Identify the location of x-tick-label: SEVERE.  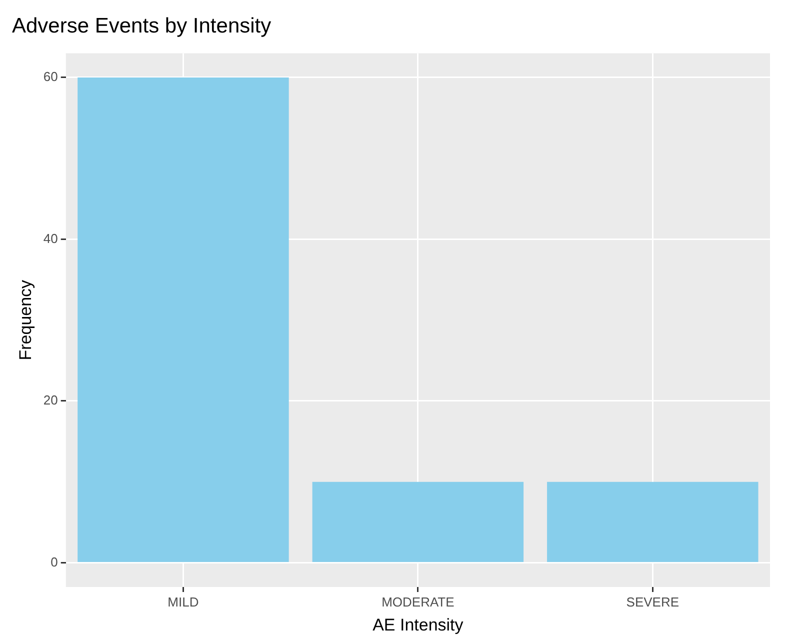
(653, 602).